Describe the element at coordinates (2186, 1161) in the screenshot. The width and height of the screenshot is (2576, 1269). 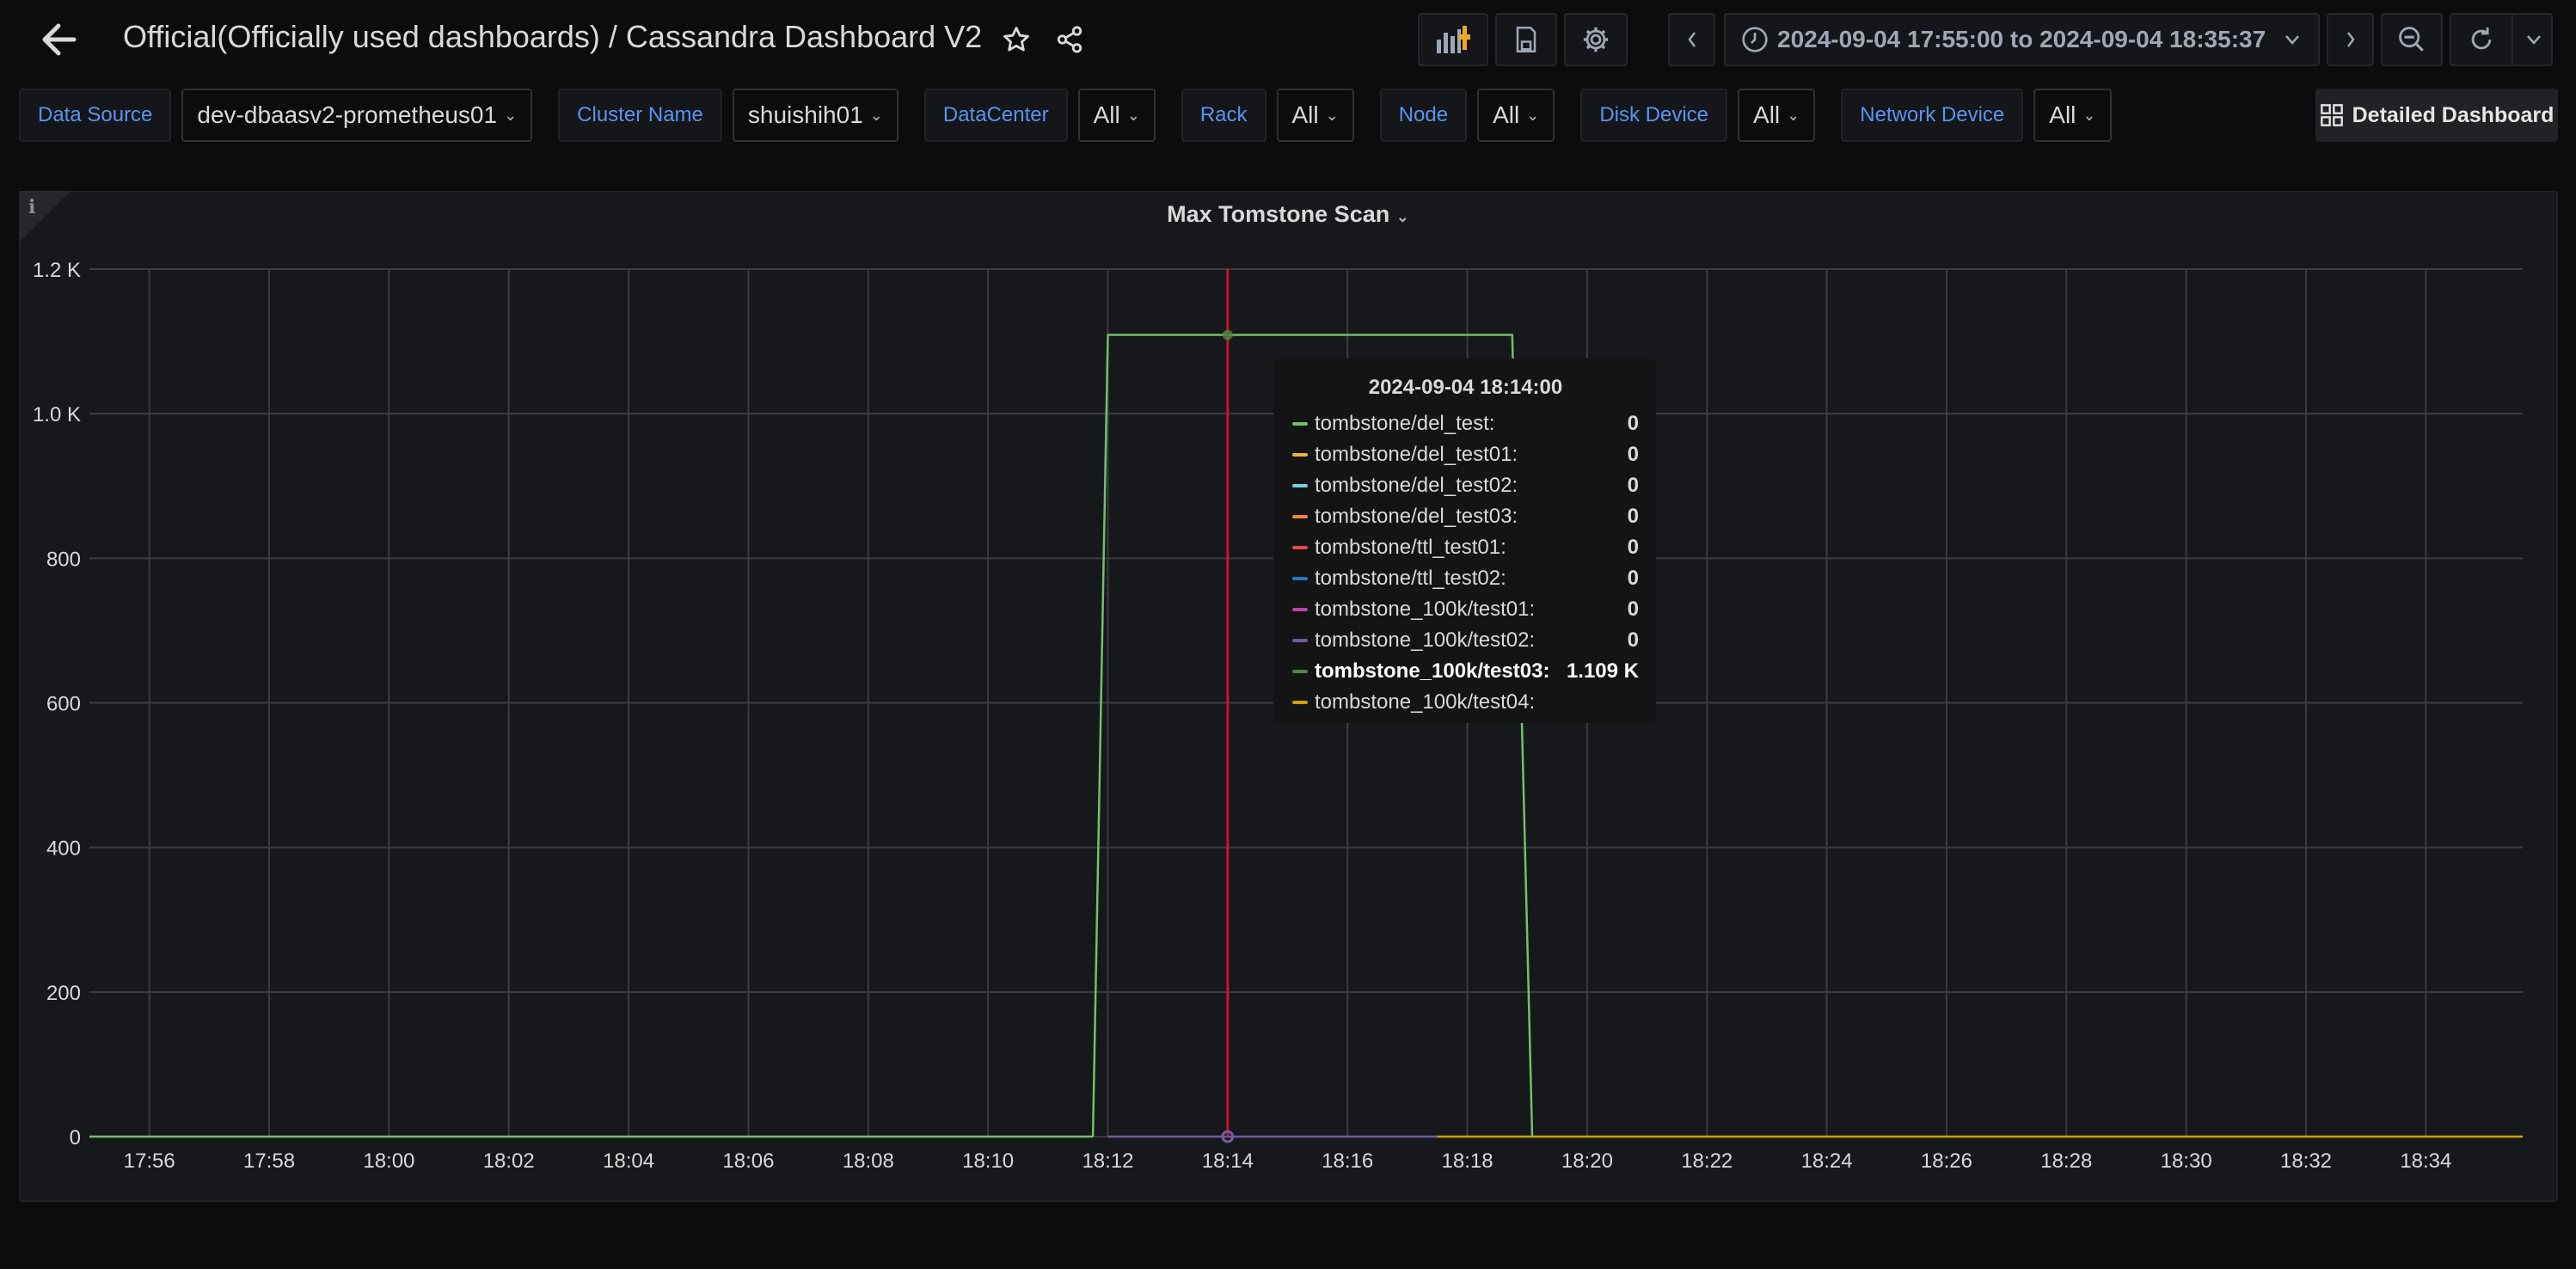
I see `x-tick-label: 18:30` at that location.